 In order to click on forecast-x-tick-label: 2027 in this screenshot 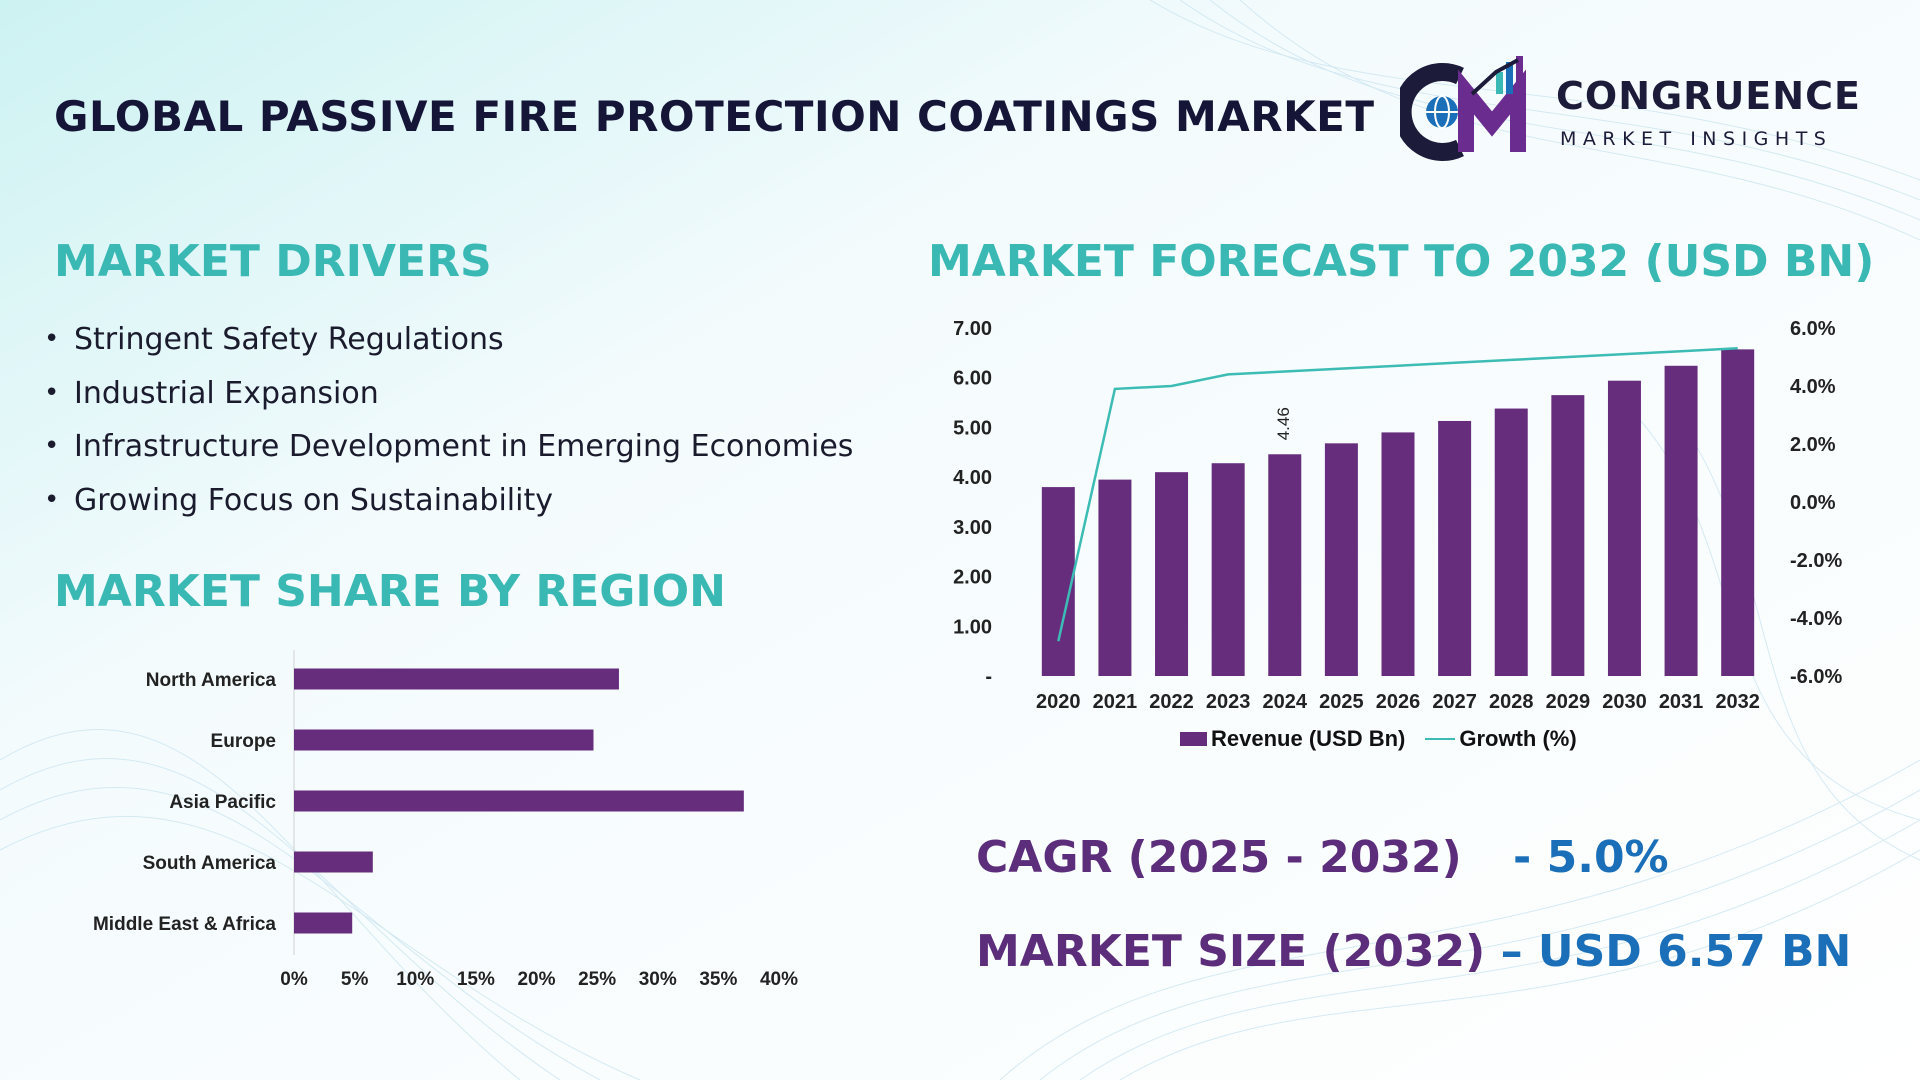, I will do `click(1454, 702)`.